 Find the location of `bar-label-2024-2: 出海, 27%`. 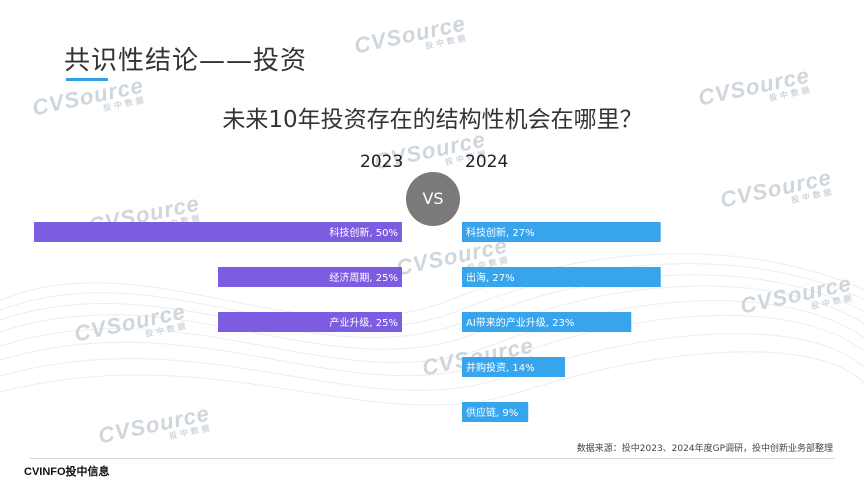

bar-label-2024-2: 出海, 27% is located at coordinates (490, 277).